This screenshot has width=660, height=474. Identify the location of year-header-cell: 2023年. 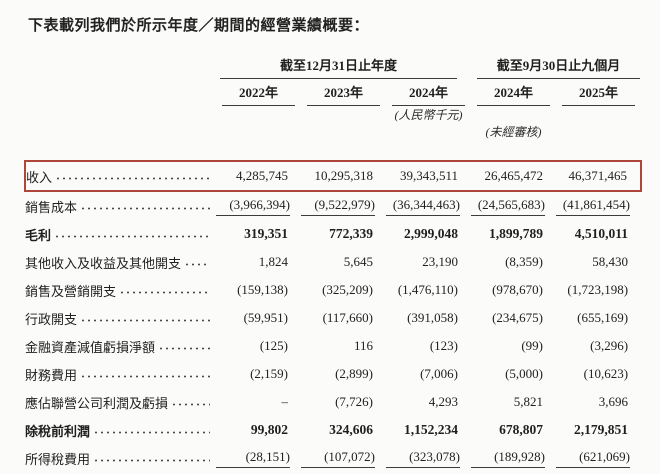
(343, 92).